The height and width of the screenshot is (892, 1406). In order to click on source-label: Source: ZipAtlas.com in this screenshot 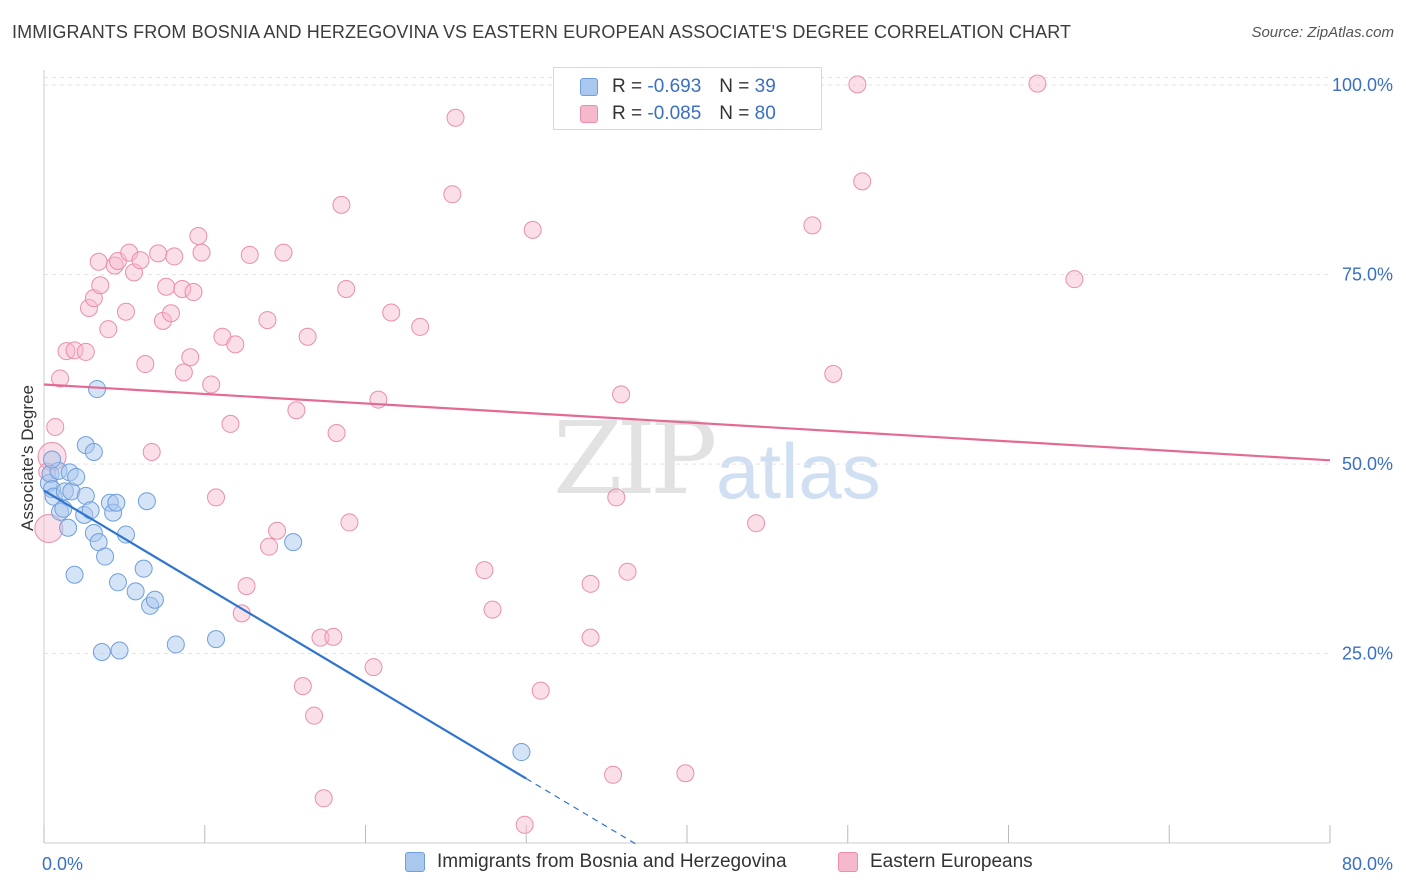, I will do `click(1322, 32)`.